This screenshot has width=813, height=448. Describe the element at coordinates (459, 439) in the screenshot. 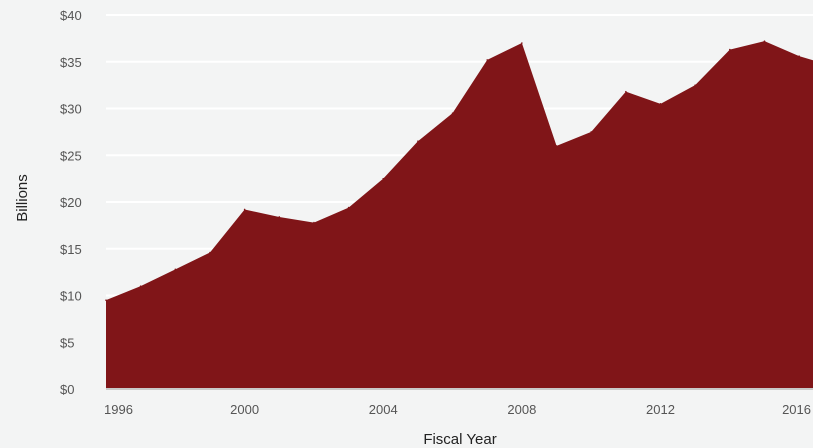

I see `x-axis-title: Fiscal Year` at that location.